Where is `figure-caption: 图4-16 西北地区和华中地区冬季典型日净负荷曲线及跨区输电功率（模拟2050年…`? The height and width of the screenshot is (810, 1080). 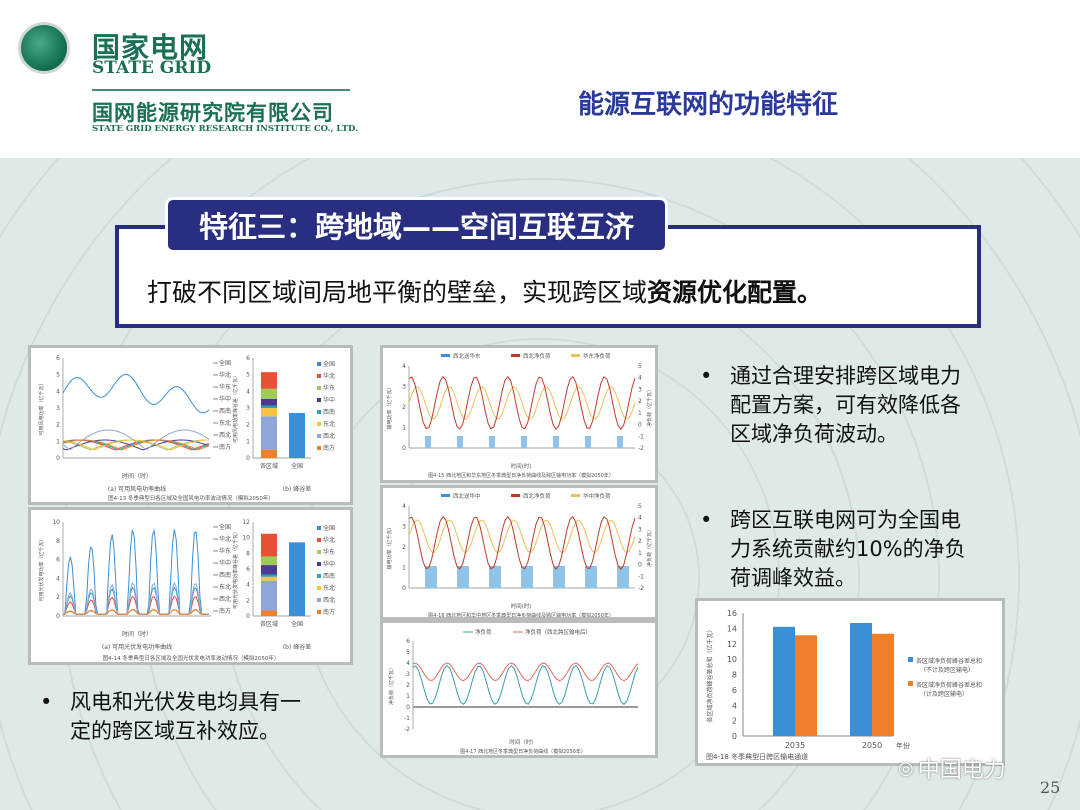
figure-caption: 图4-16 西北地区和华中地区冬季典型日净负荷曲线及跨区输电功率（模拟2050年… is located at coordinates (521, 614).